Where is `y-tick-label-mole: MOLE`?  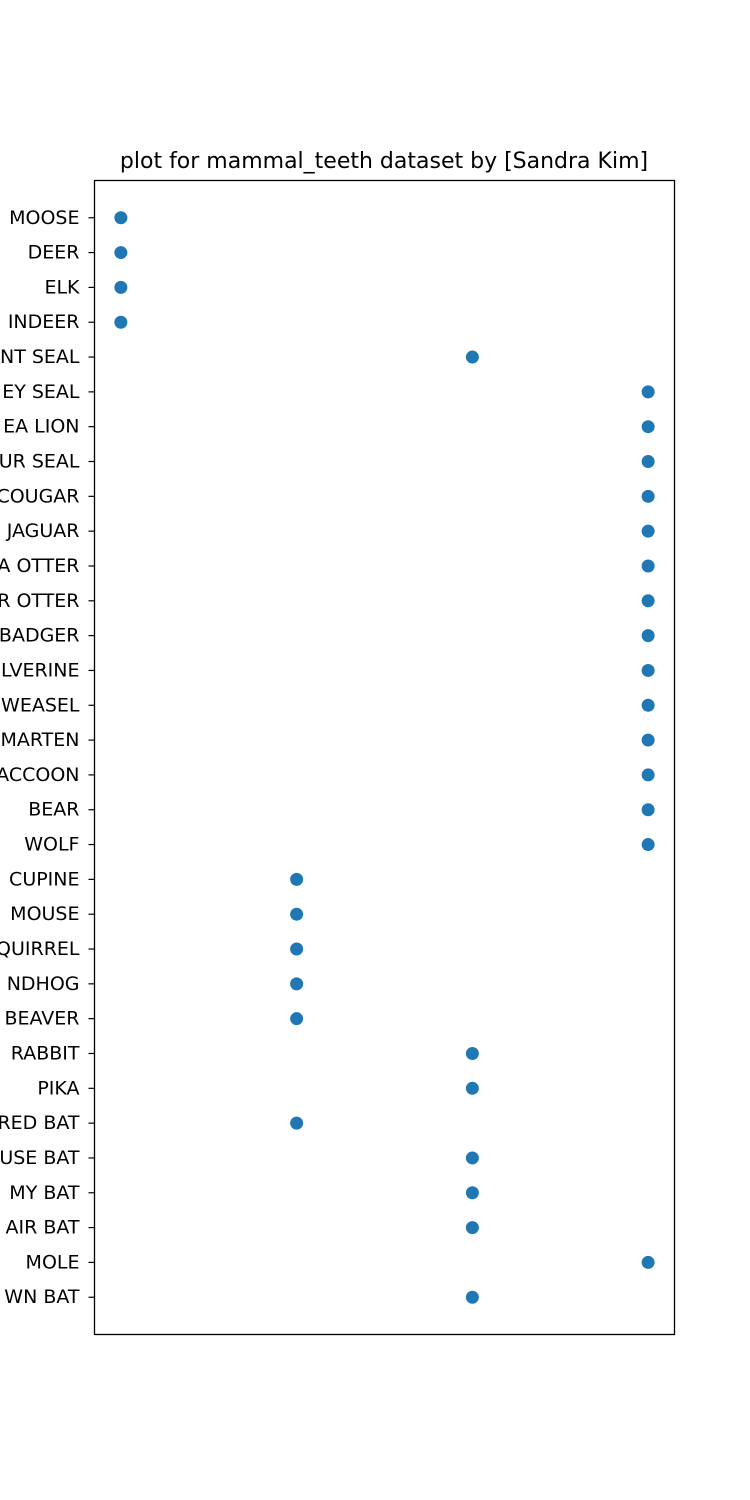
y-tick-label-mole: MOLE is located at coordinates (53, 1262).